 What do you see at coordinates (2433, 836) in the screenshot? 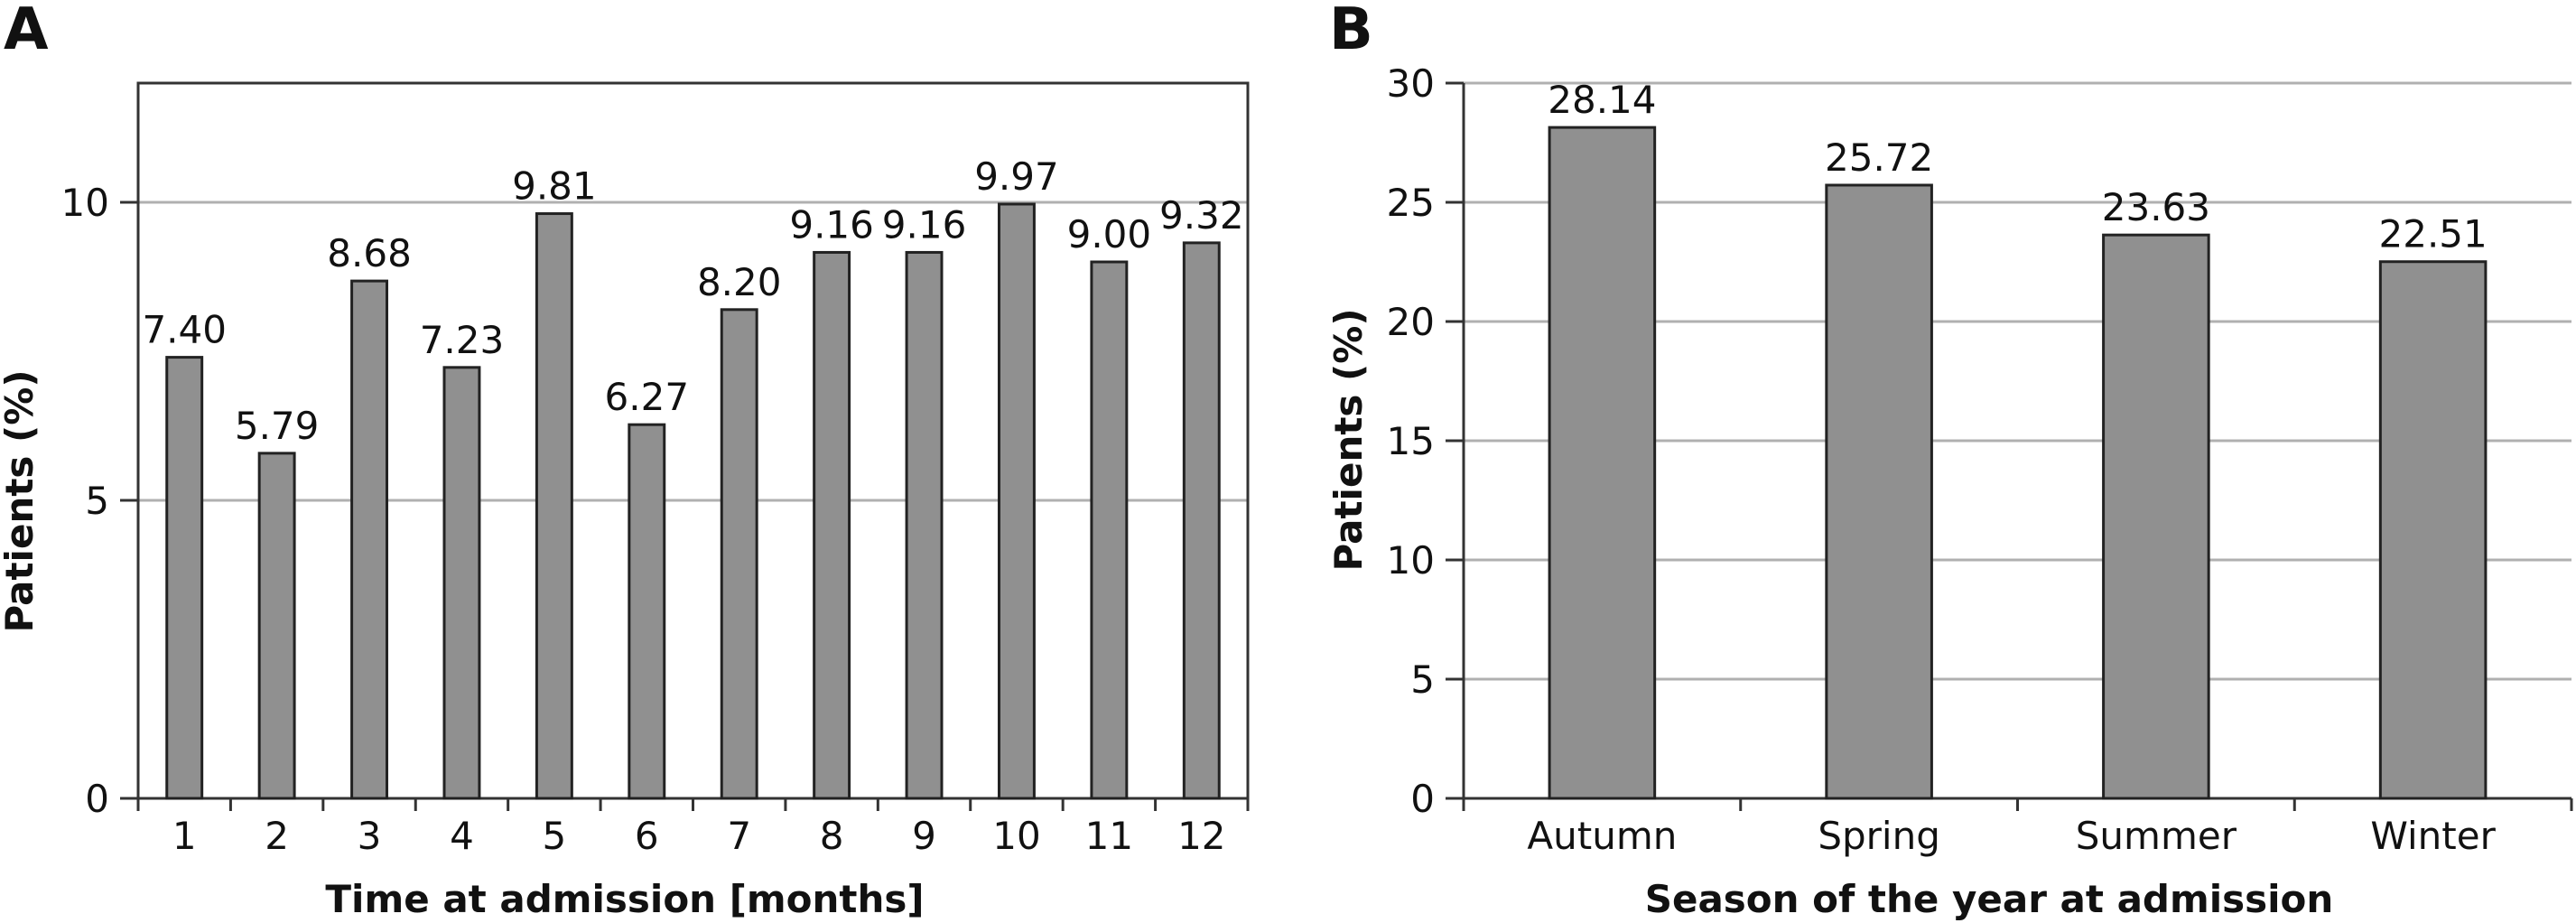
I see `x-tick-label-4: Winter` at bounding box center [2433, 836].